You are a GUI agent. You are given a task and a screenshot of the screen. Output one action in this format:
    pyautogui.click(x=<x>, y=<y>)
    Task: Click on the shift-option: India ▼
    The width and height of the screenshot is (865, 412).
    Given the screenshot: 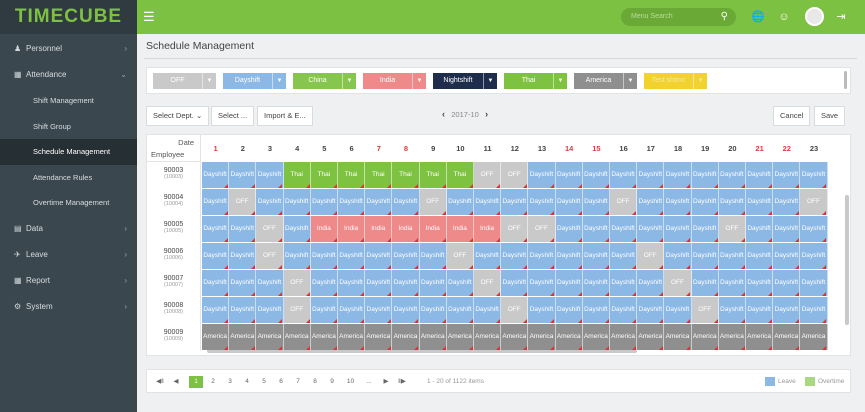 What is the action you would take?
    pyautogui.click(x=394, y=81)
    